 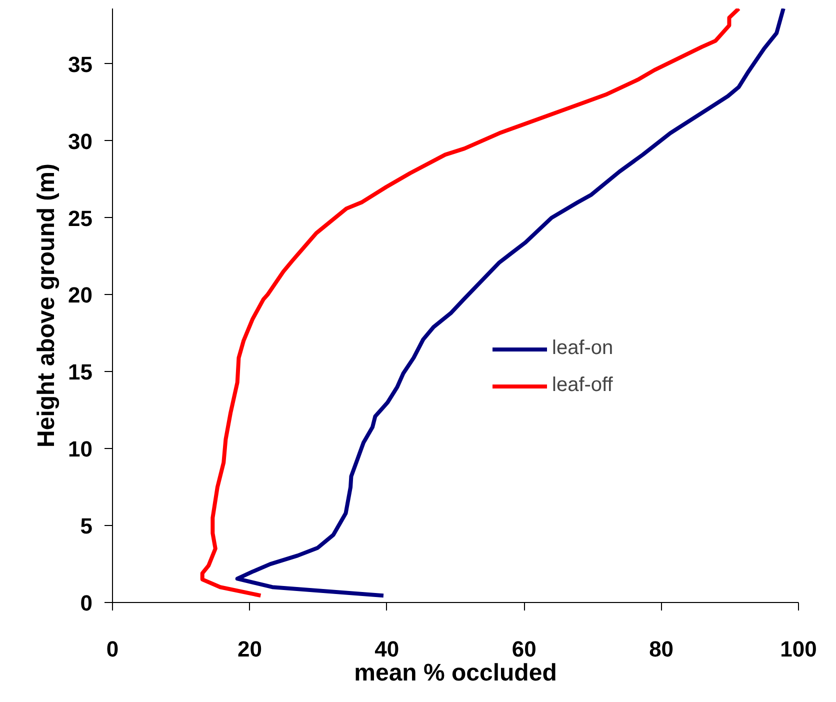 I want to click on y-tick-label: 10, so click(x=80, y=449).